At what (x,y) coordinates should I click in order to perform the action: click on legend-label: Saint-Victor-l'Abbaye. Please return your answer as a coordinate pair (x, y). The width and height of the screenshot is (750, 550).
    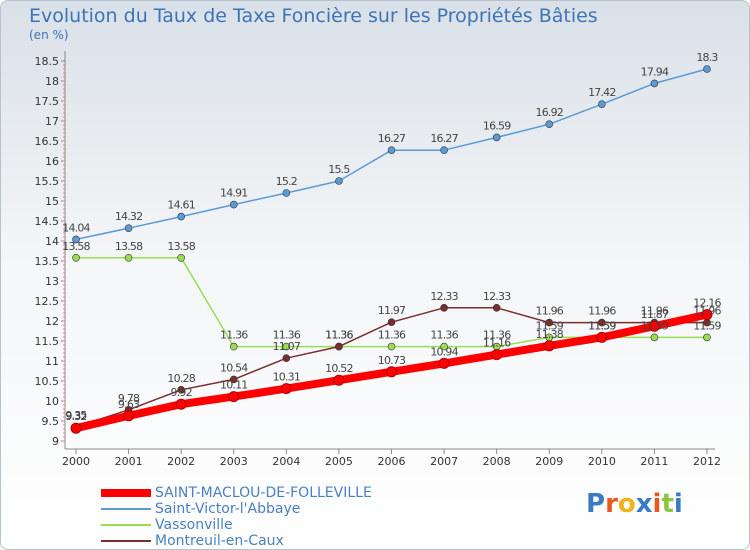
    Looking at the image, I should click on (228, 509).